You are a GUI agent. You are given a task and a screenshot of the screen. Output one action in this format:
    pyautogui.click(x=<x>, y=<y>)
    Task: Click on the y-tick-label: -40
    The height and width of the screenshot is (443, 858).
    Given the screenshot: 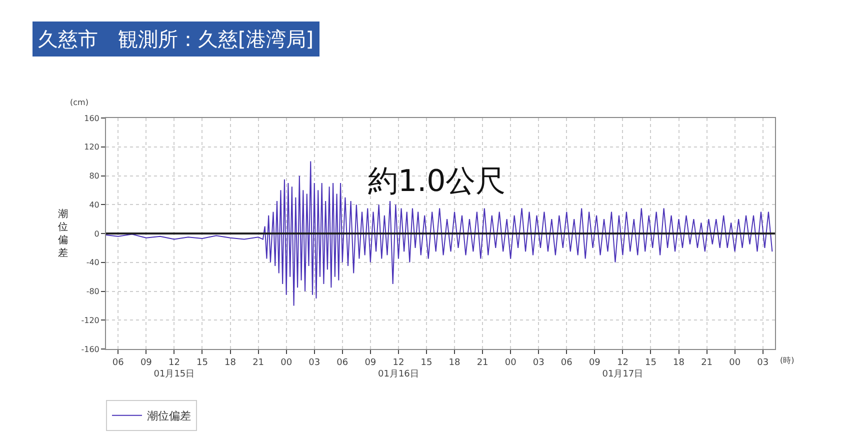 What is the action you would take?
    pyautogui.click(x=93, y=263)
    